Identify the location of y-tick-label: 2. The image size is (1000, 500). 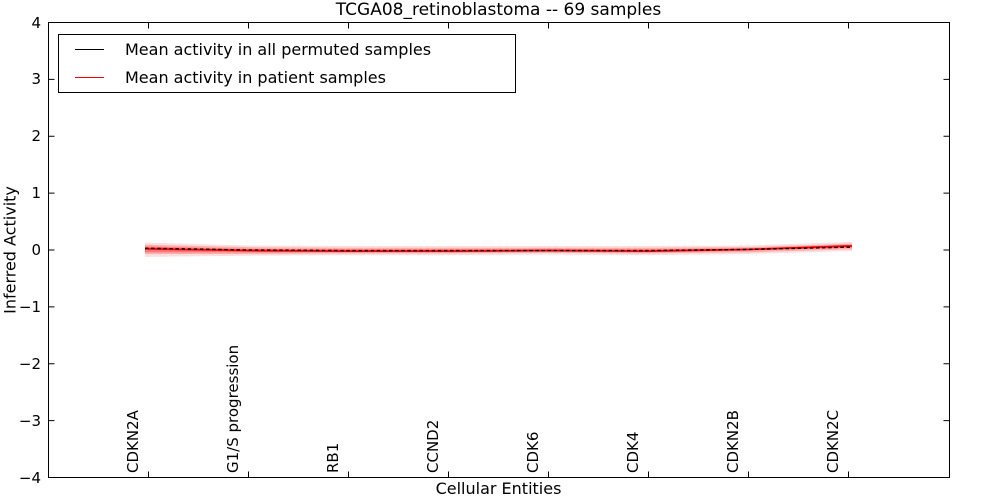
(36, 136).